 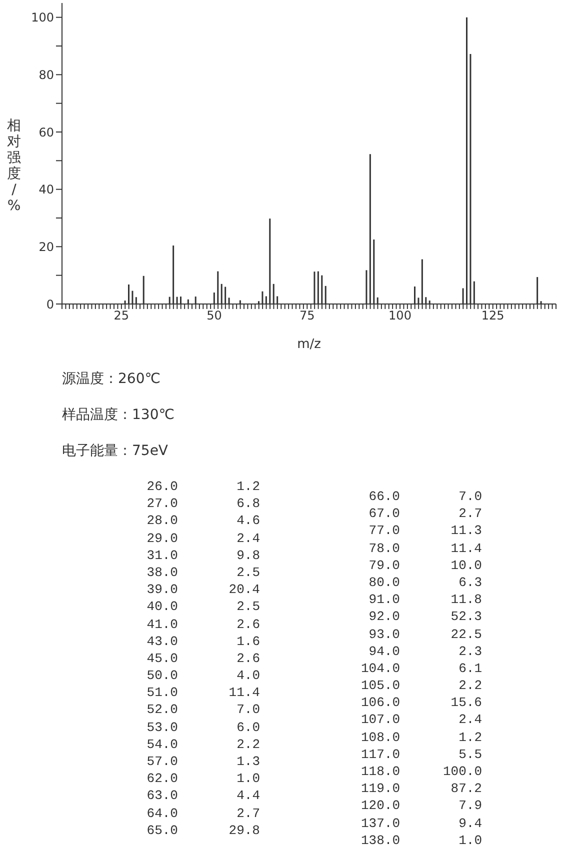 I want to click on text: 57.0, so click(x=162, y=761).